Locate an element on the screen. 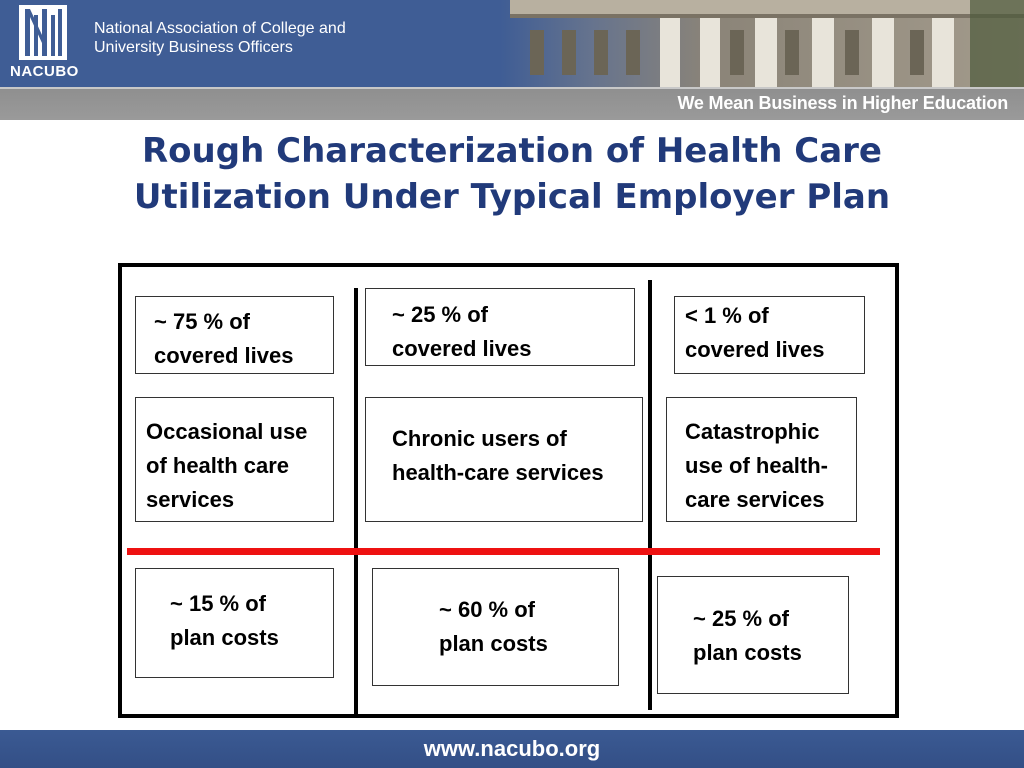  column-divider-right is located at coordinates (650, 495).